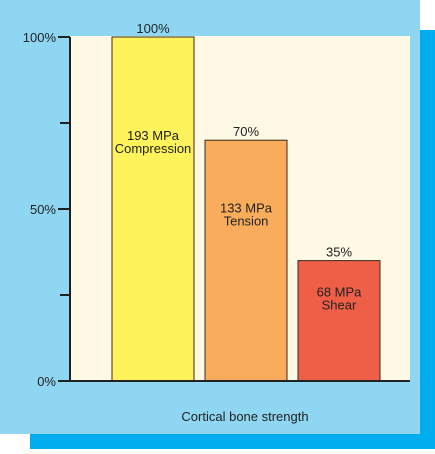  I want to click on y-tick-label-2: 50%, so click(43, 209).